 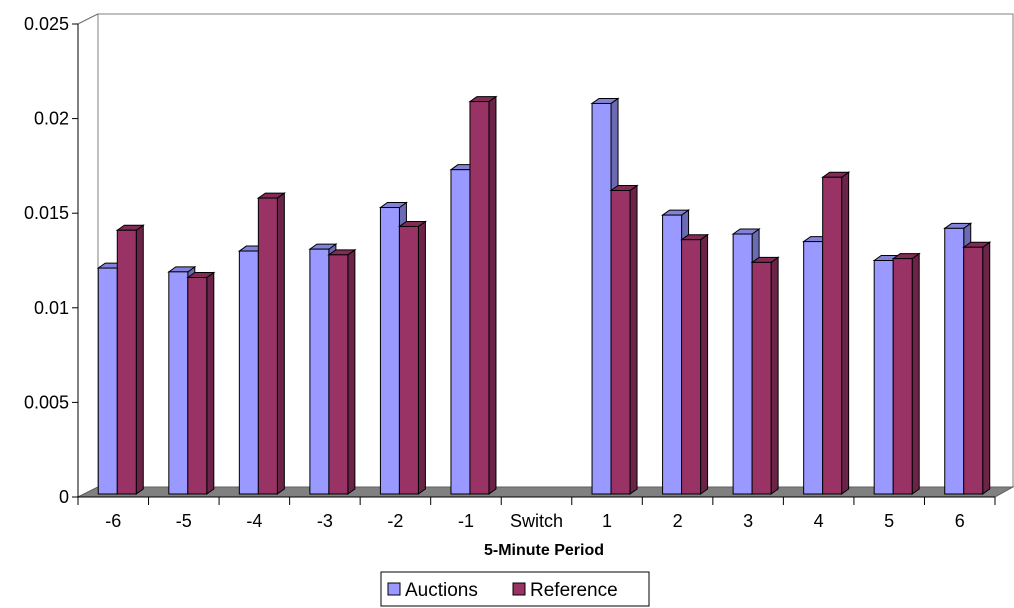 I want to click on x-tick-label: 3, so click(x=748, y=521).